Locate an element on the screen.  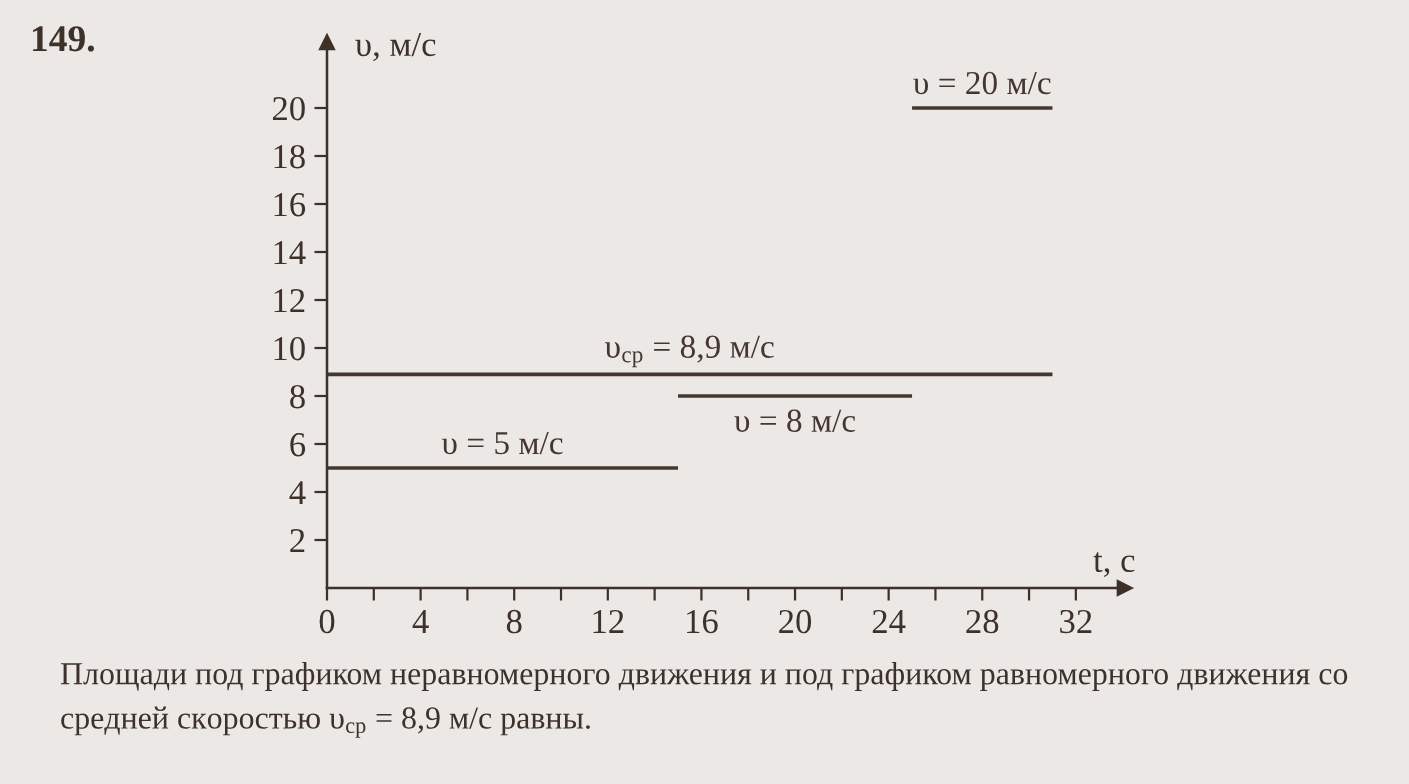
y-tick-label: 20 is located at coordinates (288, 108).